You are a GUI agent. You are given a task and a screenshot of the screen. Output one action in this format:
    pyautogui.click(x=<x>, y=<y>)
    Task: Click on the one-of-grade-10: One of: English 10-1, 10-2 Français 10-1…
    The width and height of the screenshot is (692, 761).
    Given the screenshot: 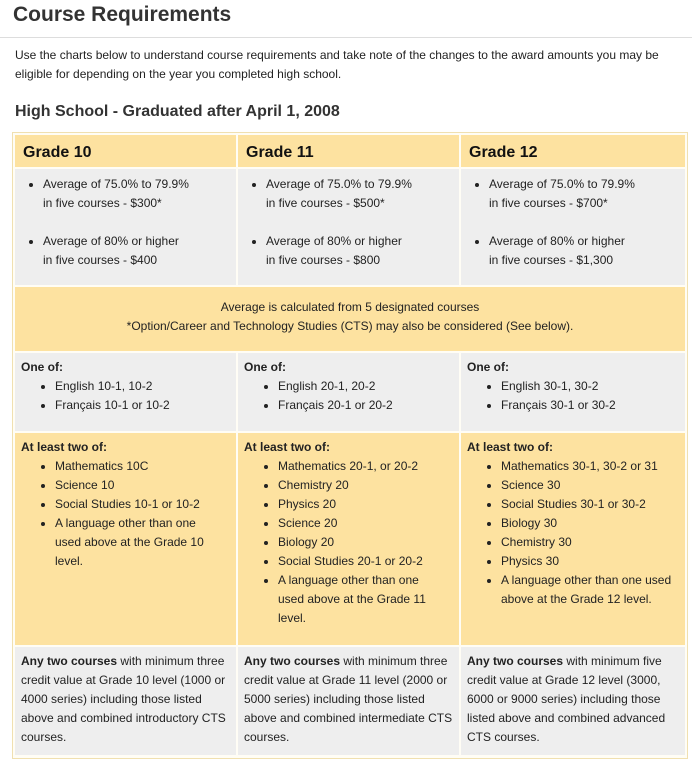 What is the action you would take?
    pyautogui.click(x=125, y=392)
    